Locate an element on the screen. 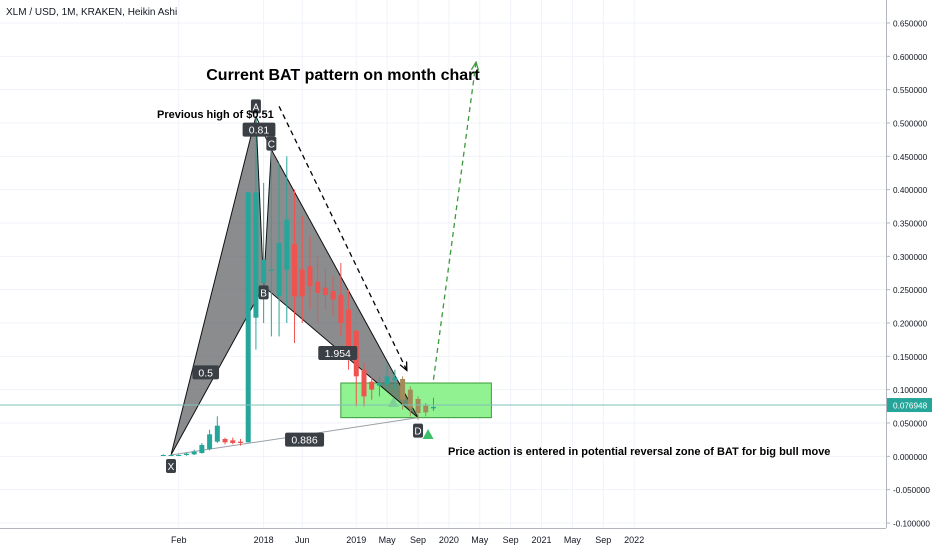  pattern-point-label: A is located at coordinates (256, 107).